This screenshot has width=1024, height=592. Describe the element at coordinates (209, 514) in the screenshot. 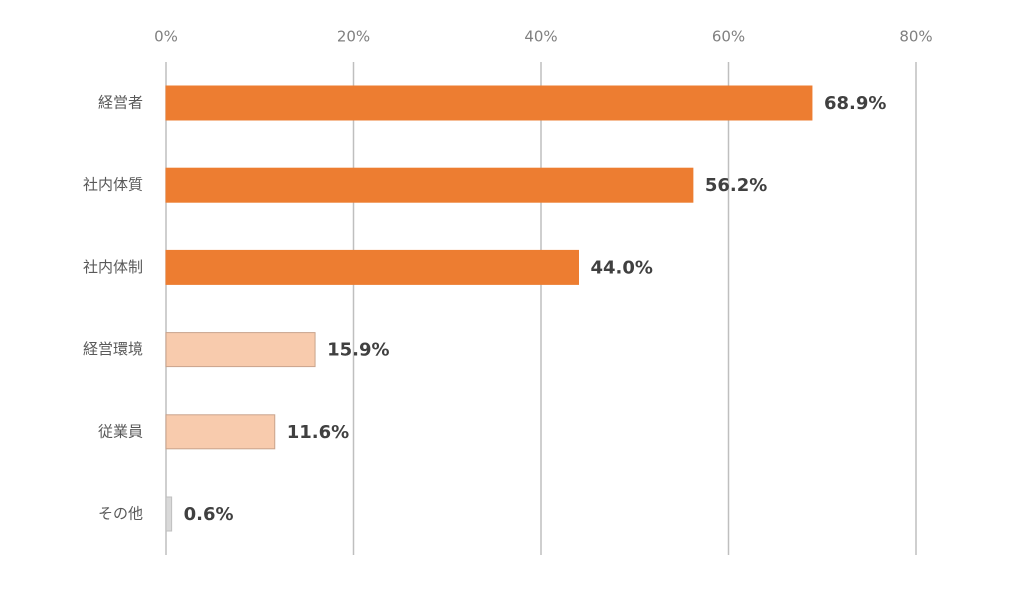

I see `value-label: 0.6%` at that location.